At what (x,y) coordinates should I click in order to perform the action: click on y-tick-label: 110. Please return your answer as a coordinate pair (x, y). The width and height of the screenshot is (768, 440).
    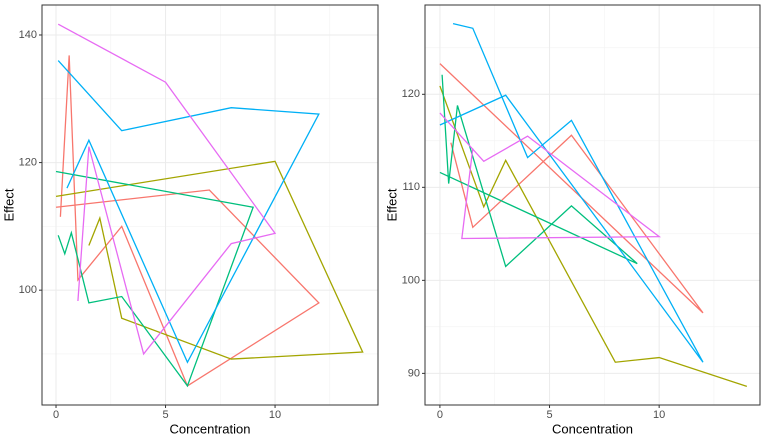
    Looking at the image, I should click on (411, 187).